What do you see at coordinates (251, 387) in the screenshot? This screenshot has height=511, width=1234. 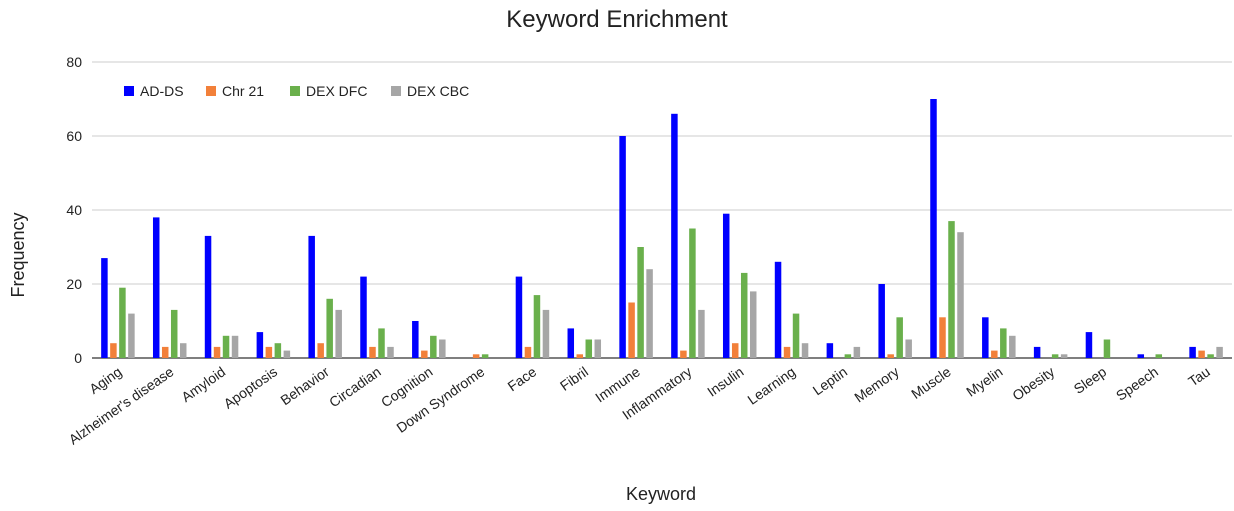 I see `x-tick-label: Apoptosis` at bounding box center [251, 387].